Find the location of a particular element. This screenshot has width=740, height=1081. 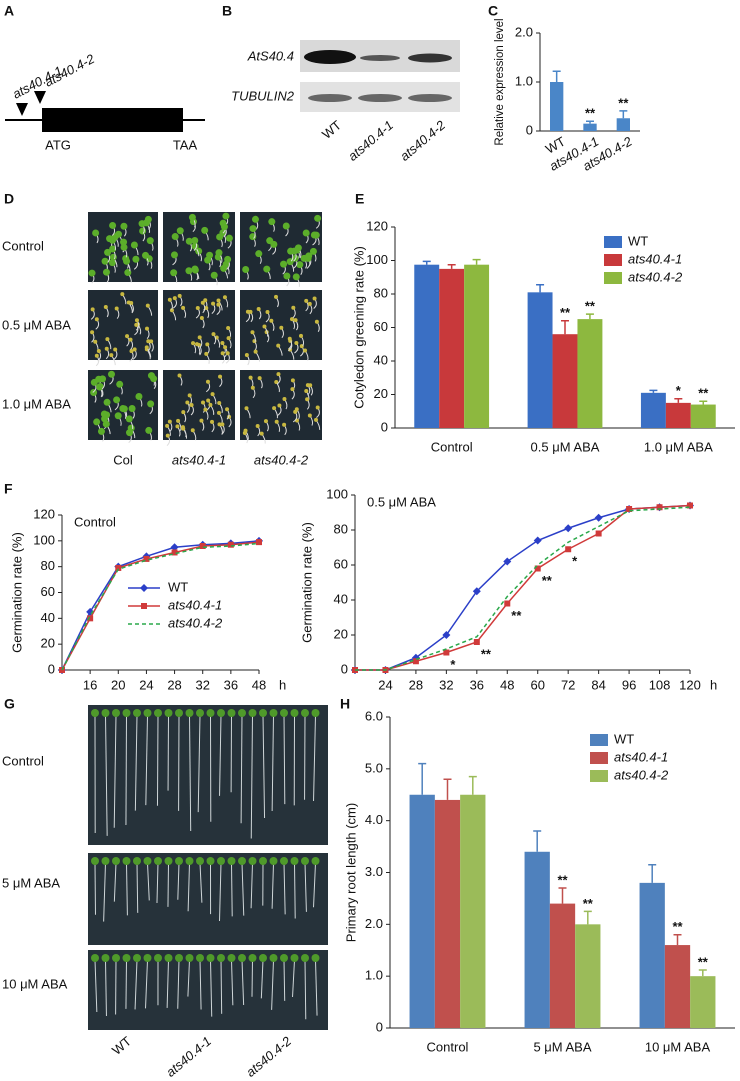

legend-swatch is located at coordinates (599, 740).